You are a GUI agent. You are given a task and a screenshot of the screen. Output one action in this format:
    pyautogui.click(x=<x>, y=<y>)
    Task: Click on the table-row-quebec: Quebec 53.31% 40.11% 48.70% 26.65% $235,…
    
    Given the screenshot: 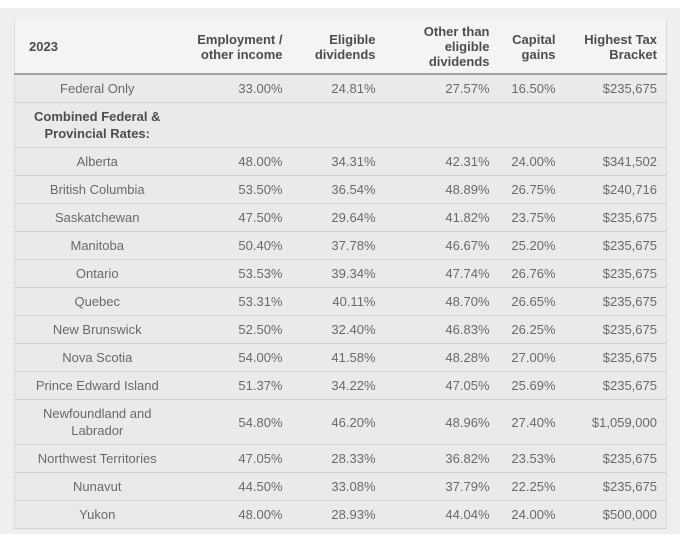 What is the action you would take?
    pyautogui.click(x=340, y=301)
    